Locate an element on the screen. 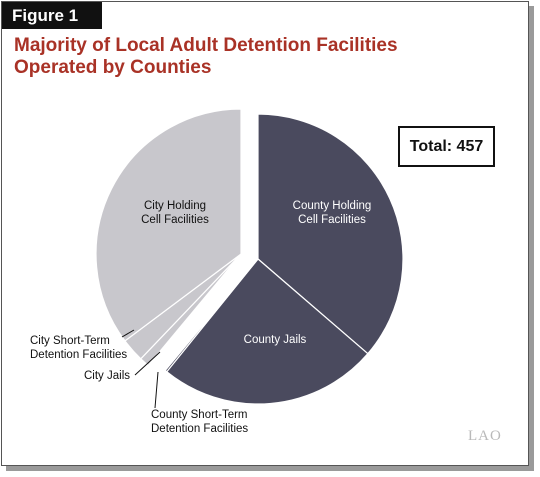 The image size is (540, 477). pie-slice-city-holding-cell-facilities is located at coordinates (168, 225).